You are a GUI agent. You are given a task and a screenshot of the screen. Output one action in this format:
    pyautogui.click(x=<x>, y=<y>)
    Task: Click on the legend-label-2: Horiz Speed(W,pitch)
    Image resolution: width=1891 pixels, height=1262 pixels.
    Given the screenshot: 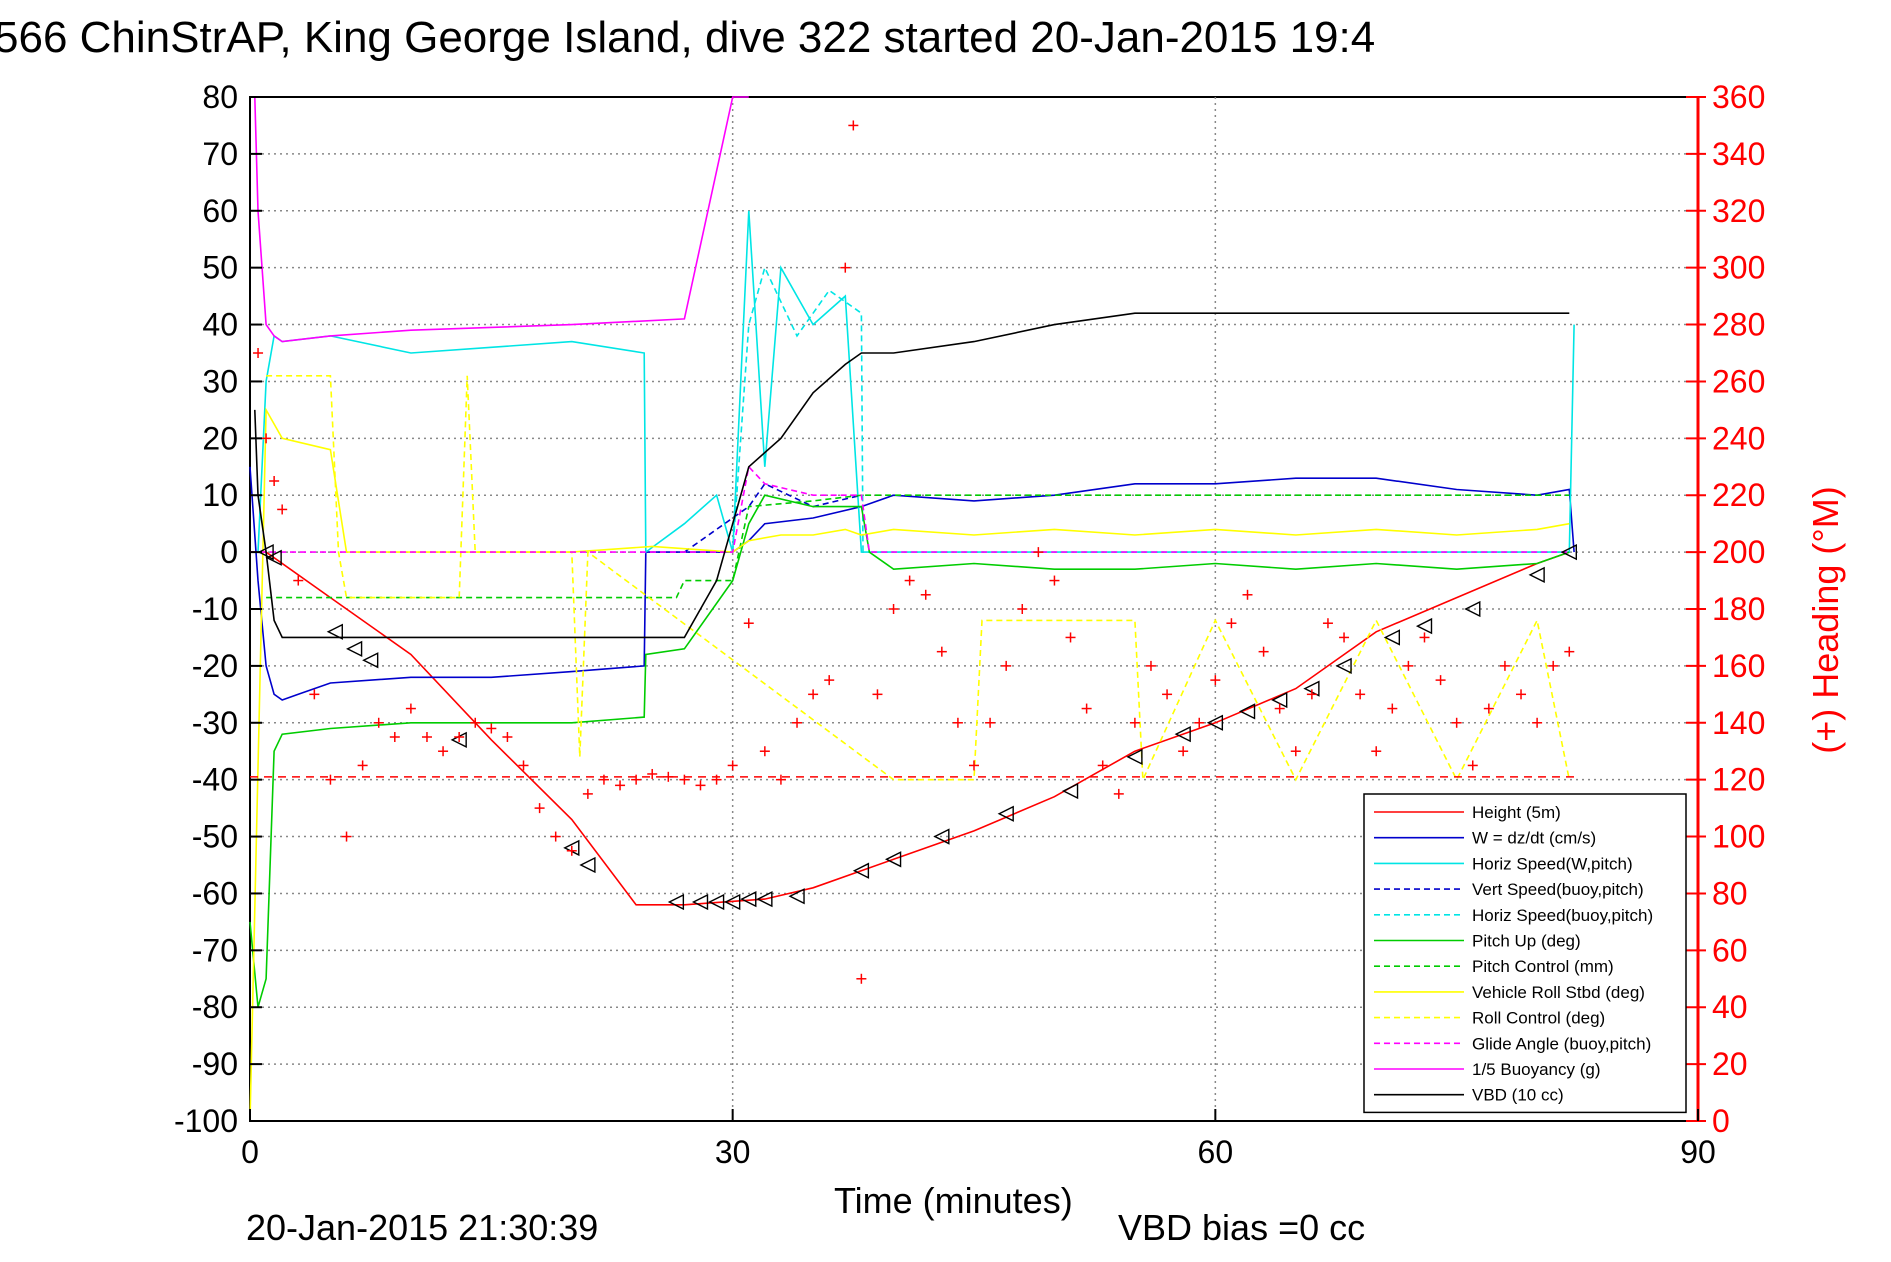 What is the action you would take?
    pyautogui.click(x=1552, y=863)
    